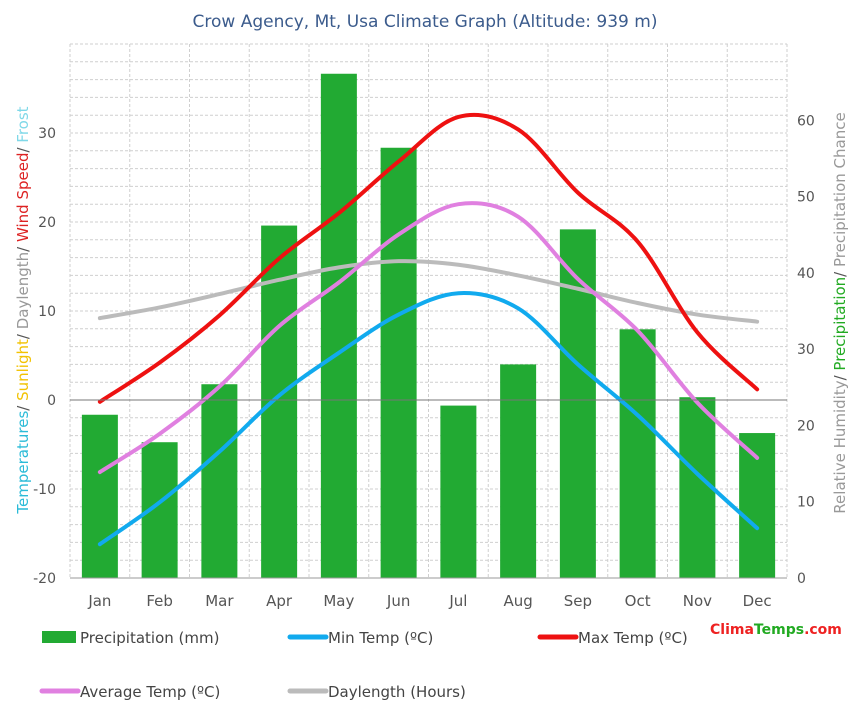 Image resolution: width=851 pixels, height=719 pixels. I want to click on legend-swatch, so click(59, 637).